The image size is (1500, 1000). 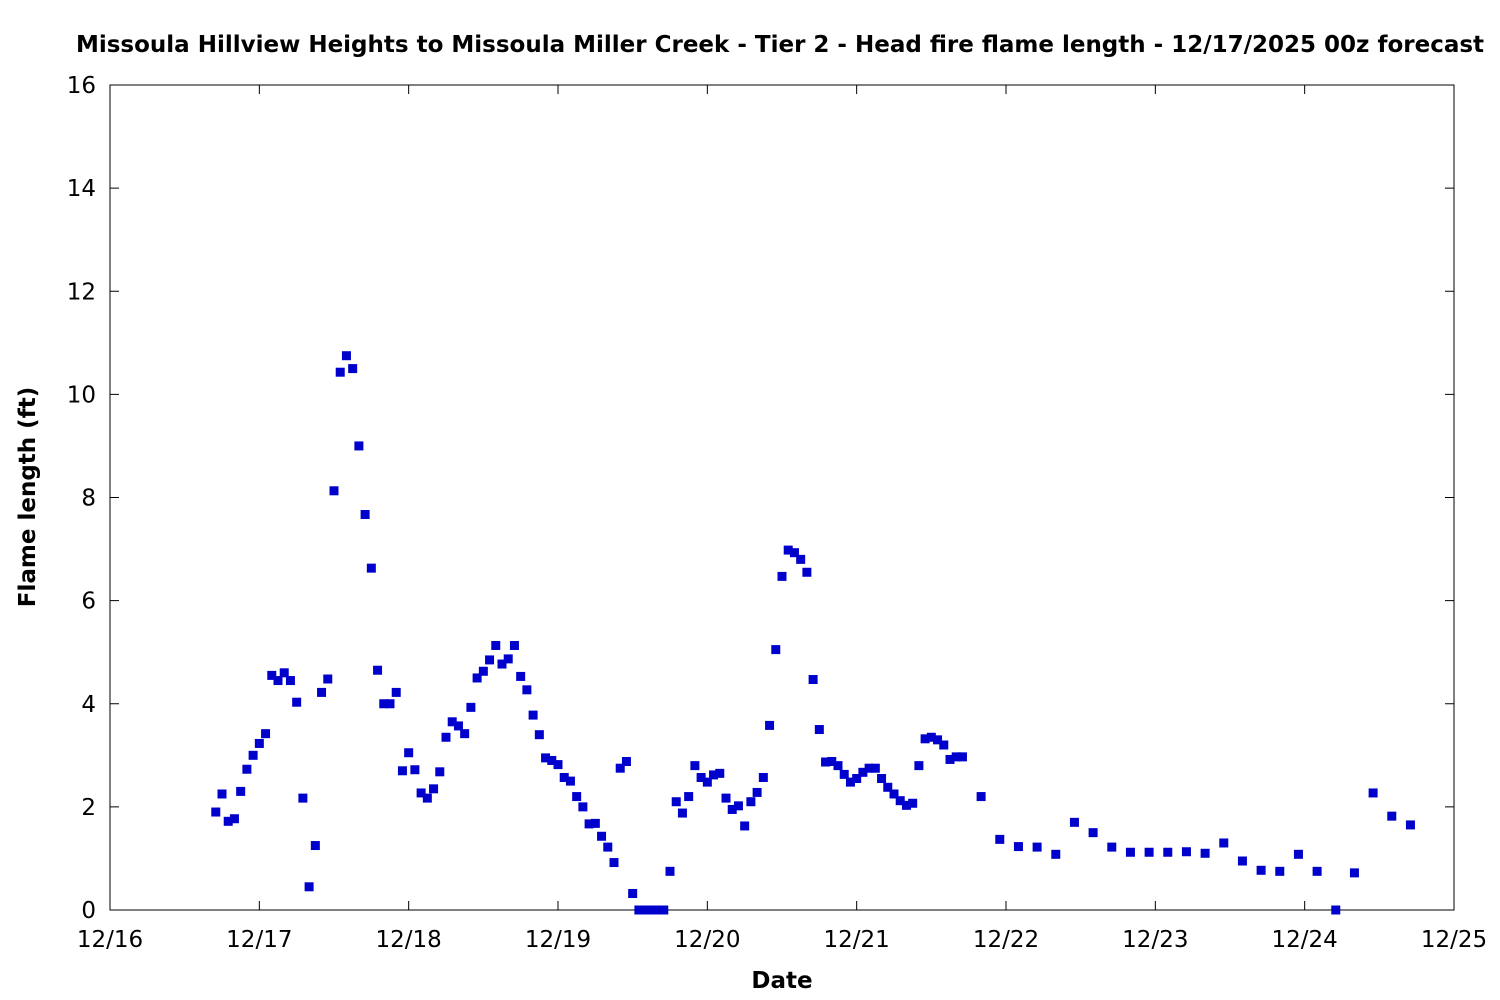 I want to click on y-tick-label: 8, so click(x=88, y=499).